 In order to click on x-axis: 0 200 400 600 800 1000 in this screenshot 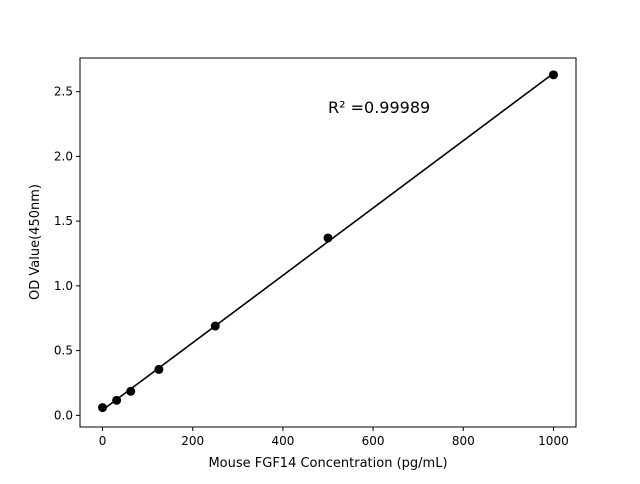, I will do `click(334, 437)`.